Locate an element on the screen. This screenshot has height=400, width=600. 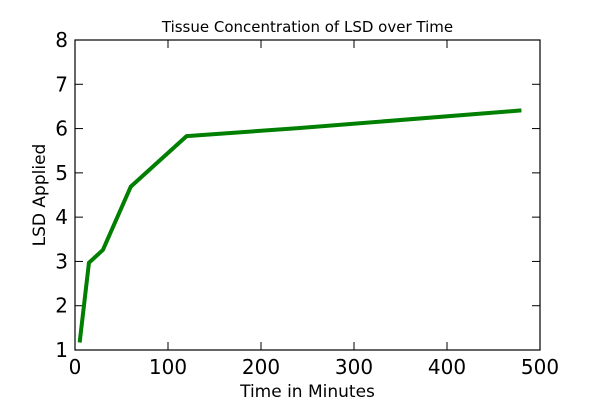
y-tick-label: 8 is located at coordinates (61, 40).